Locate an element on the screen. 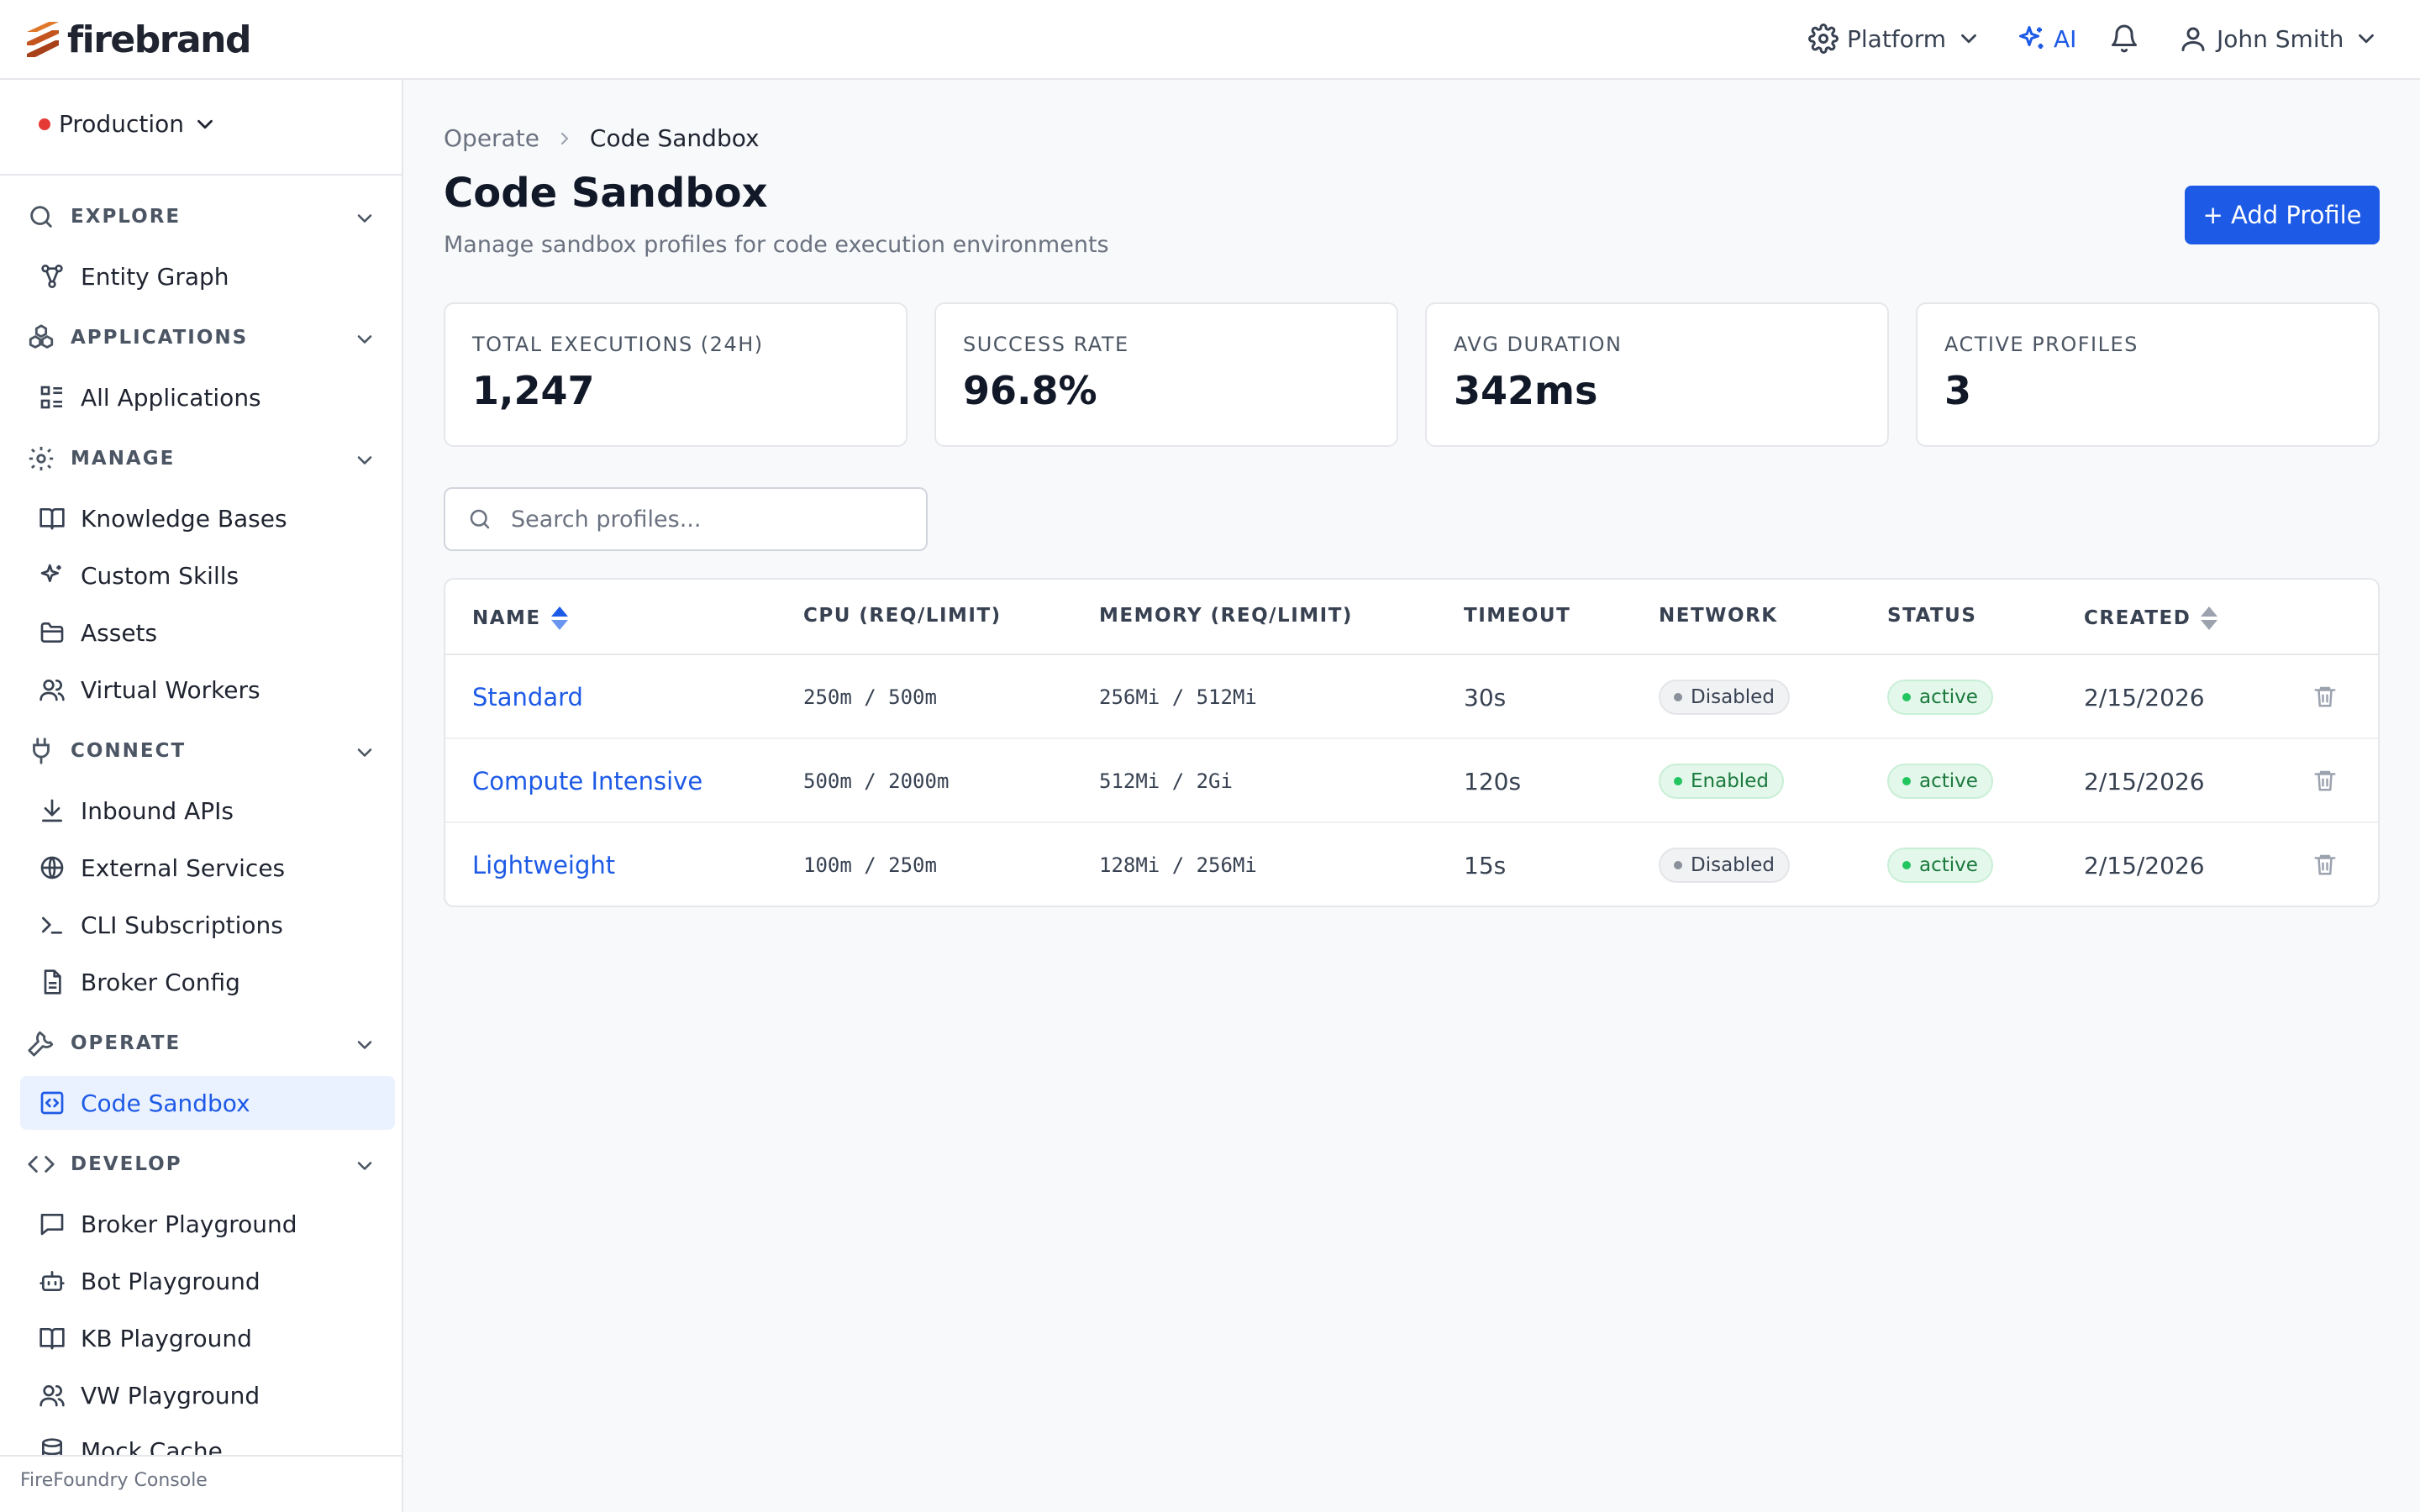  sidebar-item-virtual-workers: Virtual Workers is located at coordinates (207, 690).